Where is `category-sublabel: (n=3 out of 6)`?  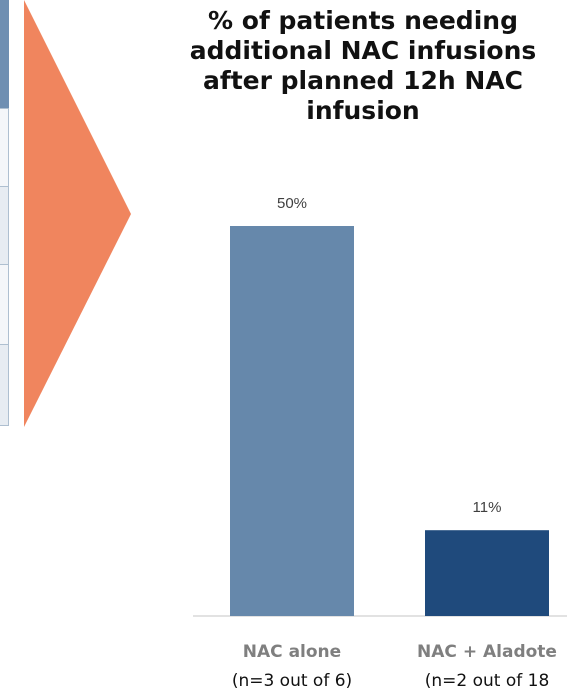 category-sublabel: (n=3 out of 6) is located at coordinates (292, 681).